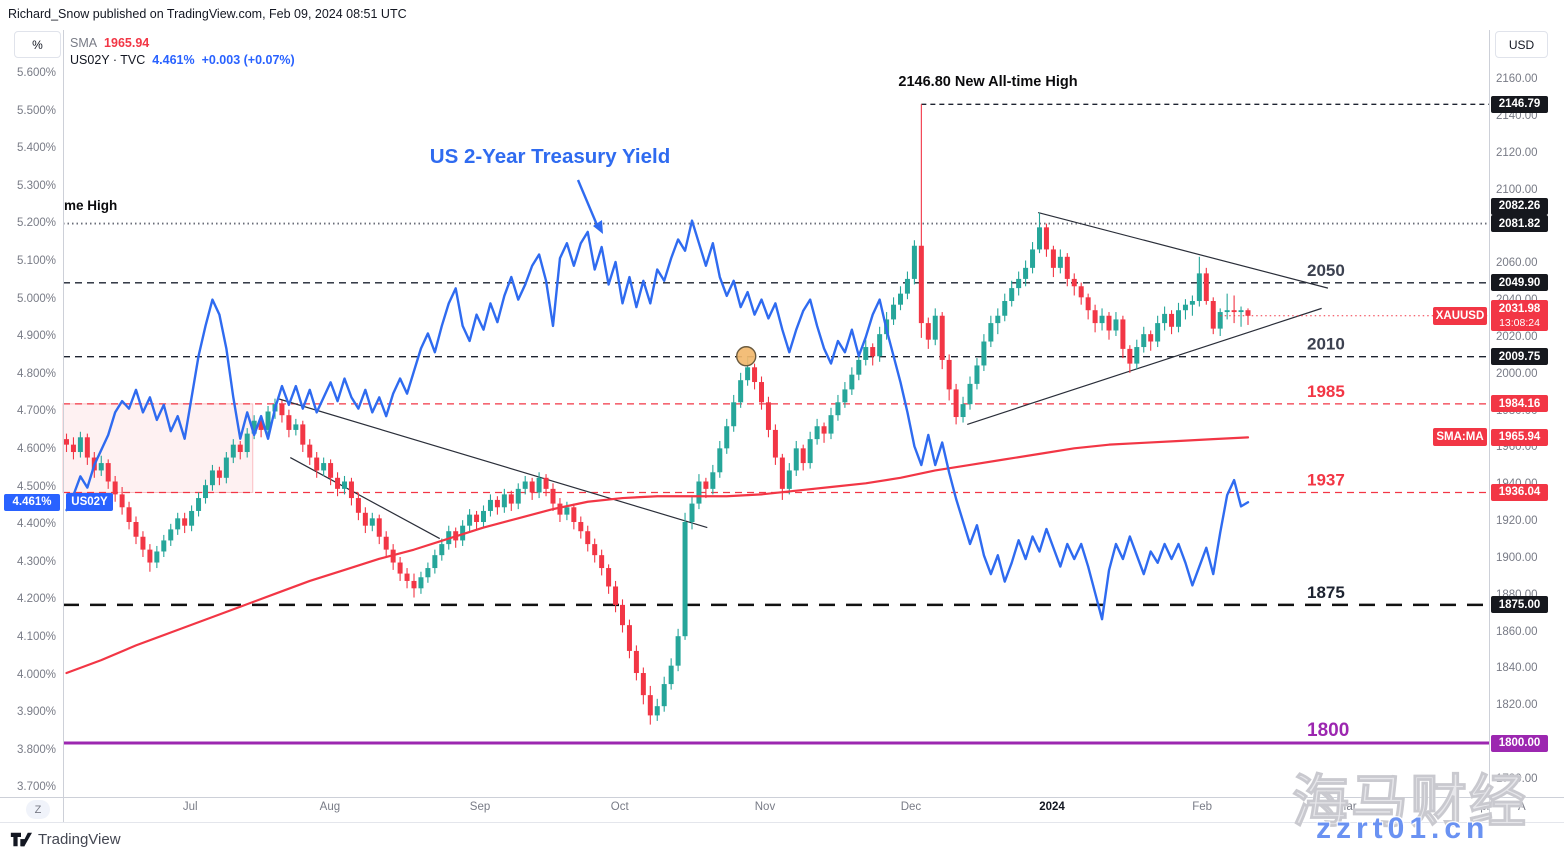  I want to click on right-axis-tick: 2060.00, so click(1517, 263).